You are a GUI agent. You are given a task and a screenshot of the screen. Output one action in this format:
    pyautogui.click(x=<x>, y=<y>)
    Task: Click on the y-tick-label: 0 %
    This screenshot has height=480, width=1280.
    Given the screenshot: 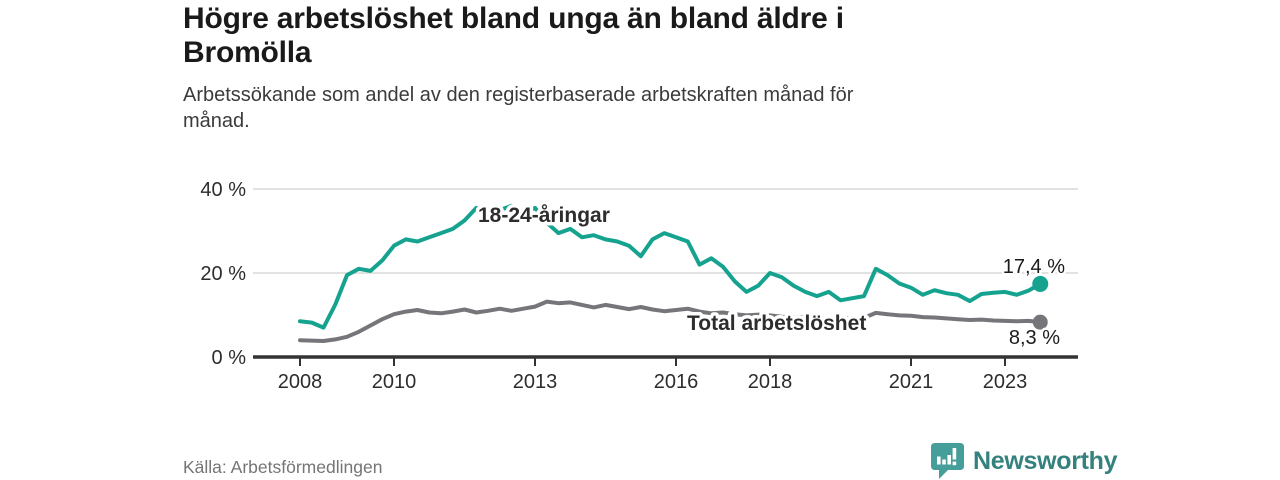 What is the action you would take?
    pyautogui.click(x=229, y=358)
    